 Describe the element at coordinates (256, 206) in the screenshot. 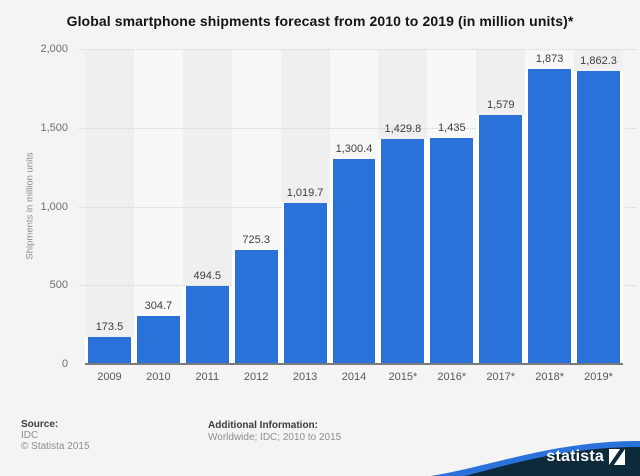

I see `bar-column: 725.3` at that location.